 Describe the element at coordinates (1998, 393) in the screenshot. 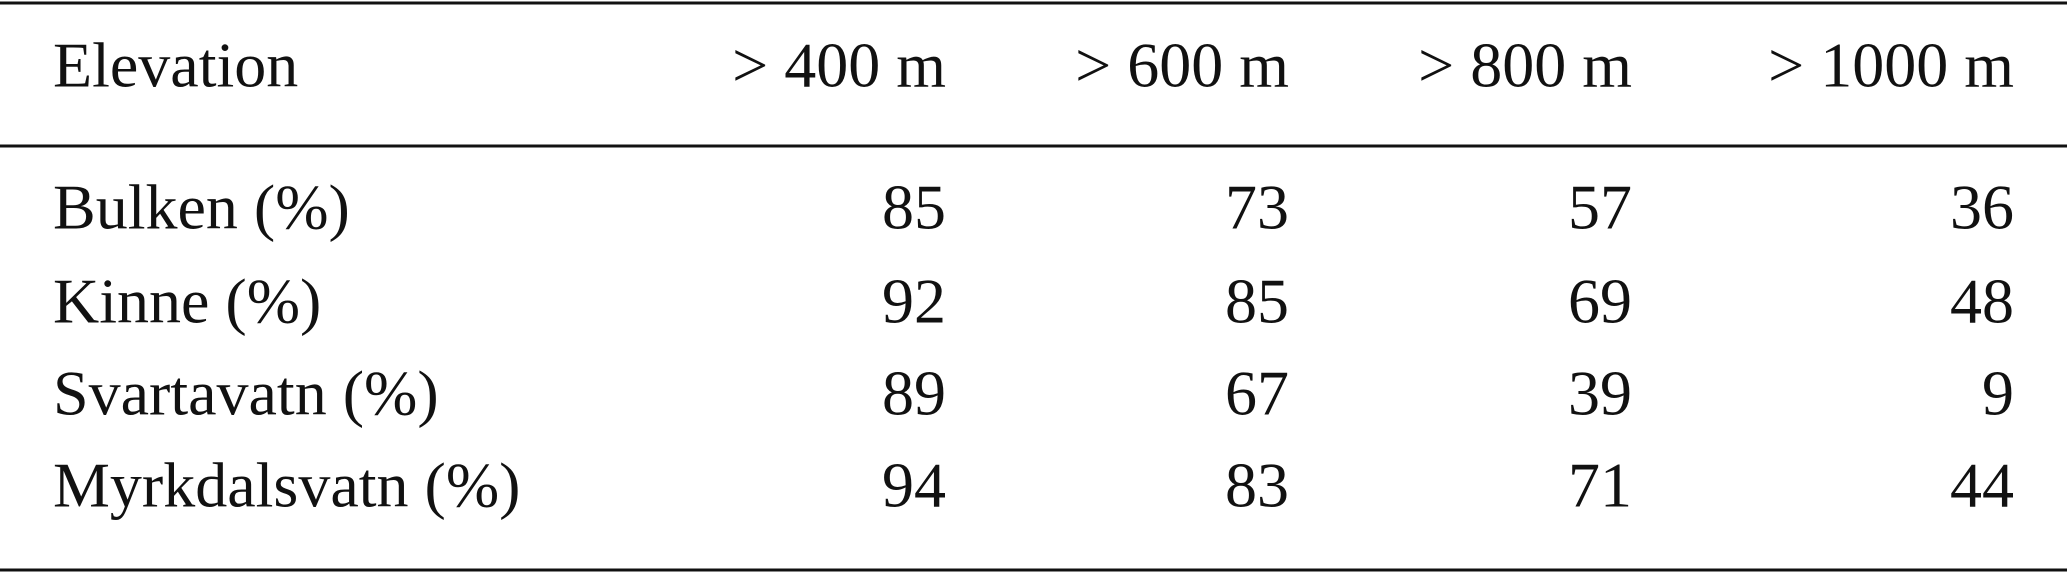

I see `value-cell: 9` at that location.